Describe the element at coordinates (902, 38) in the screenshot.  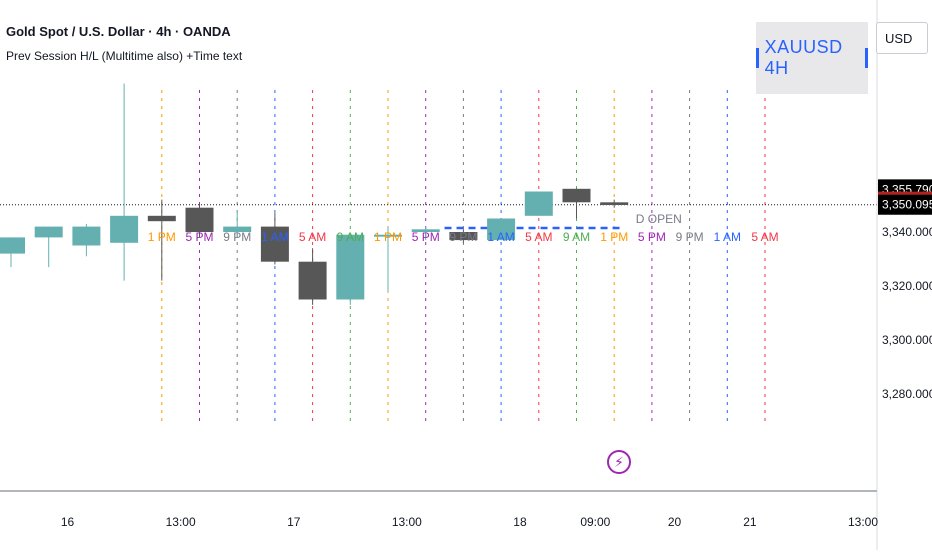
I see `currency-button: USD` at that location.